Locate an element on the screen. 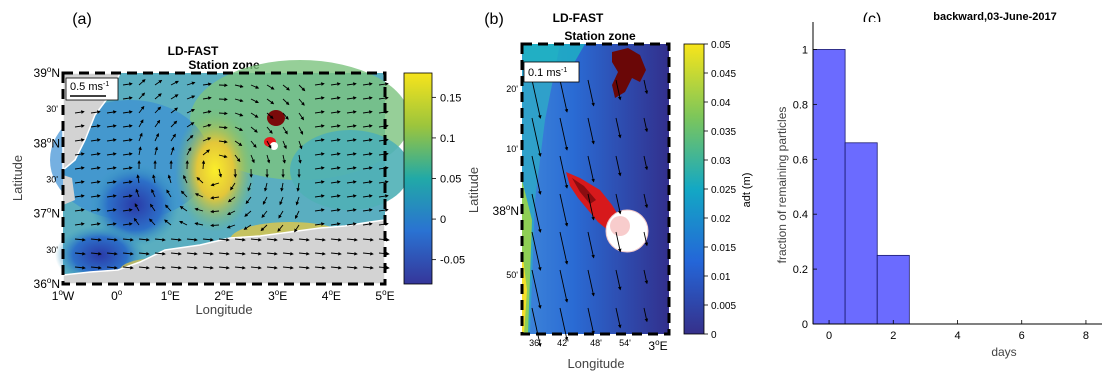 The width and height of the screenshot is (1103, 374). panel-b-xtick: 42' is located at coordinates (563, 343).